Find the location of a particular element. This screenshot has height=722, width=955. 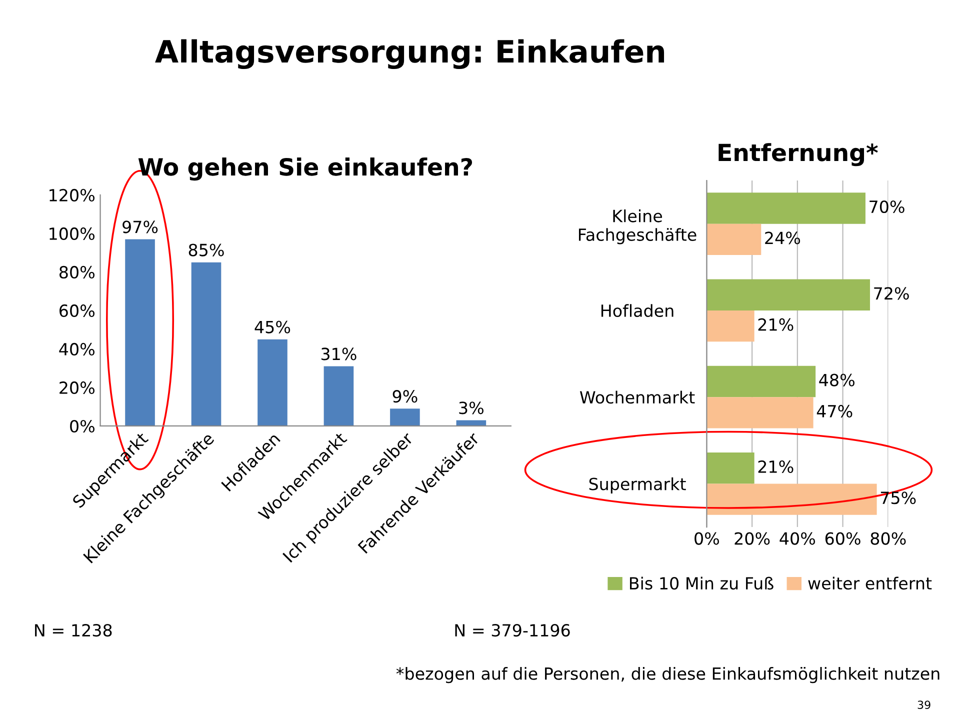

y-tick-label: 80% is located at coordinates (77, 272).